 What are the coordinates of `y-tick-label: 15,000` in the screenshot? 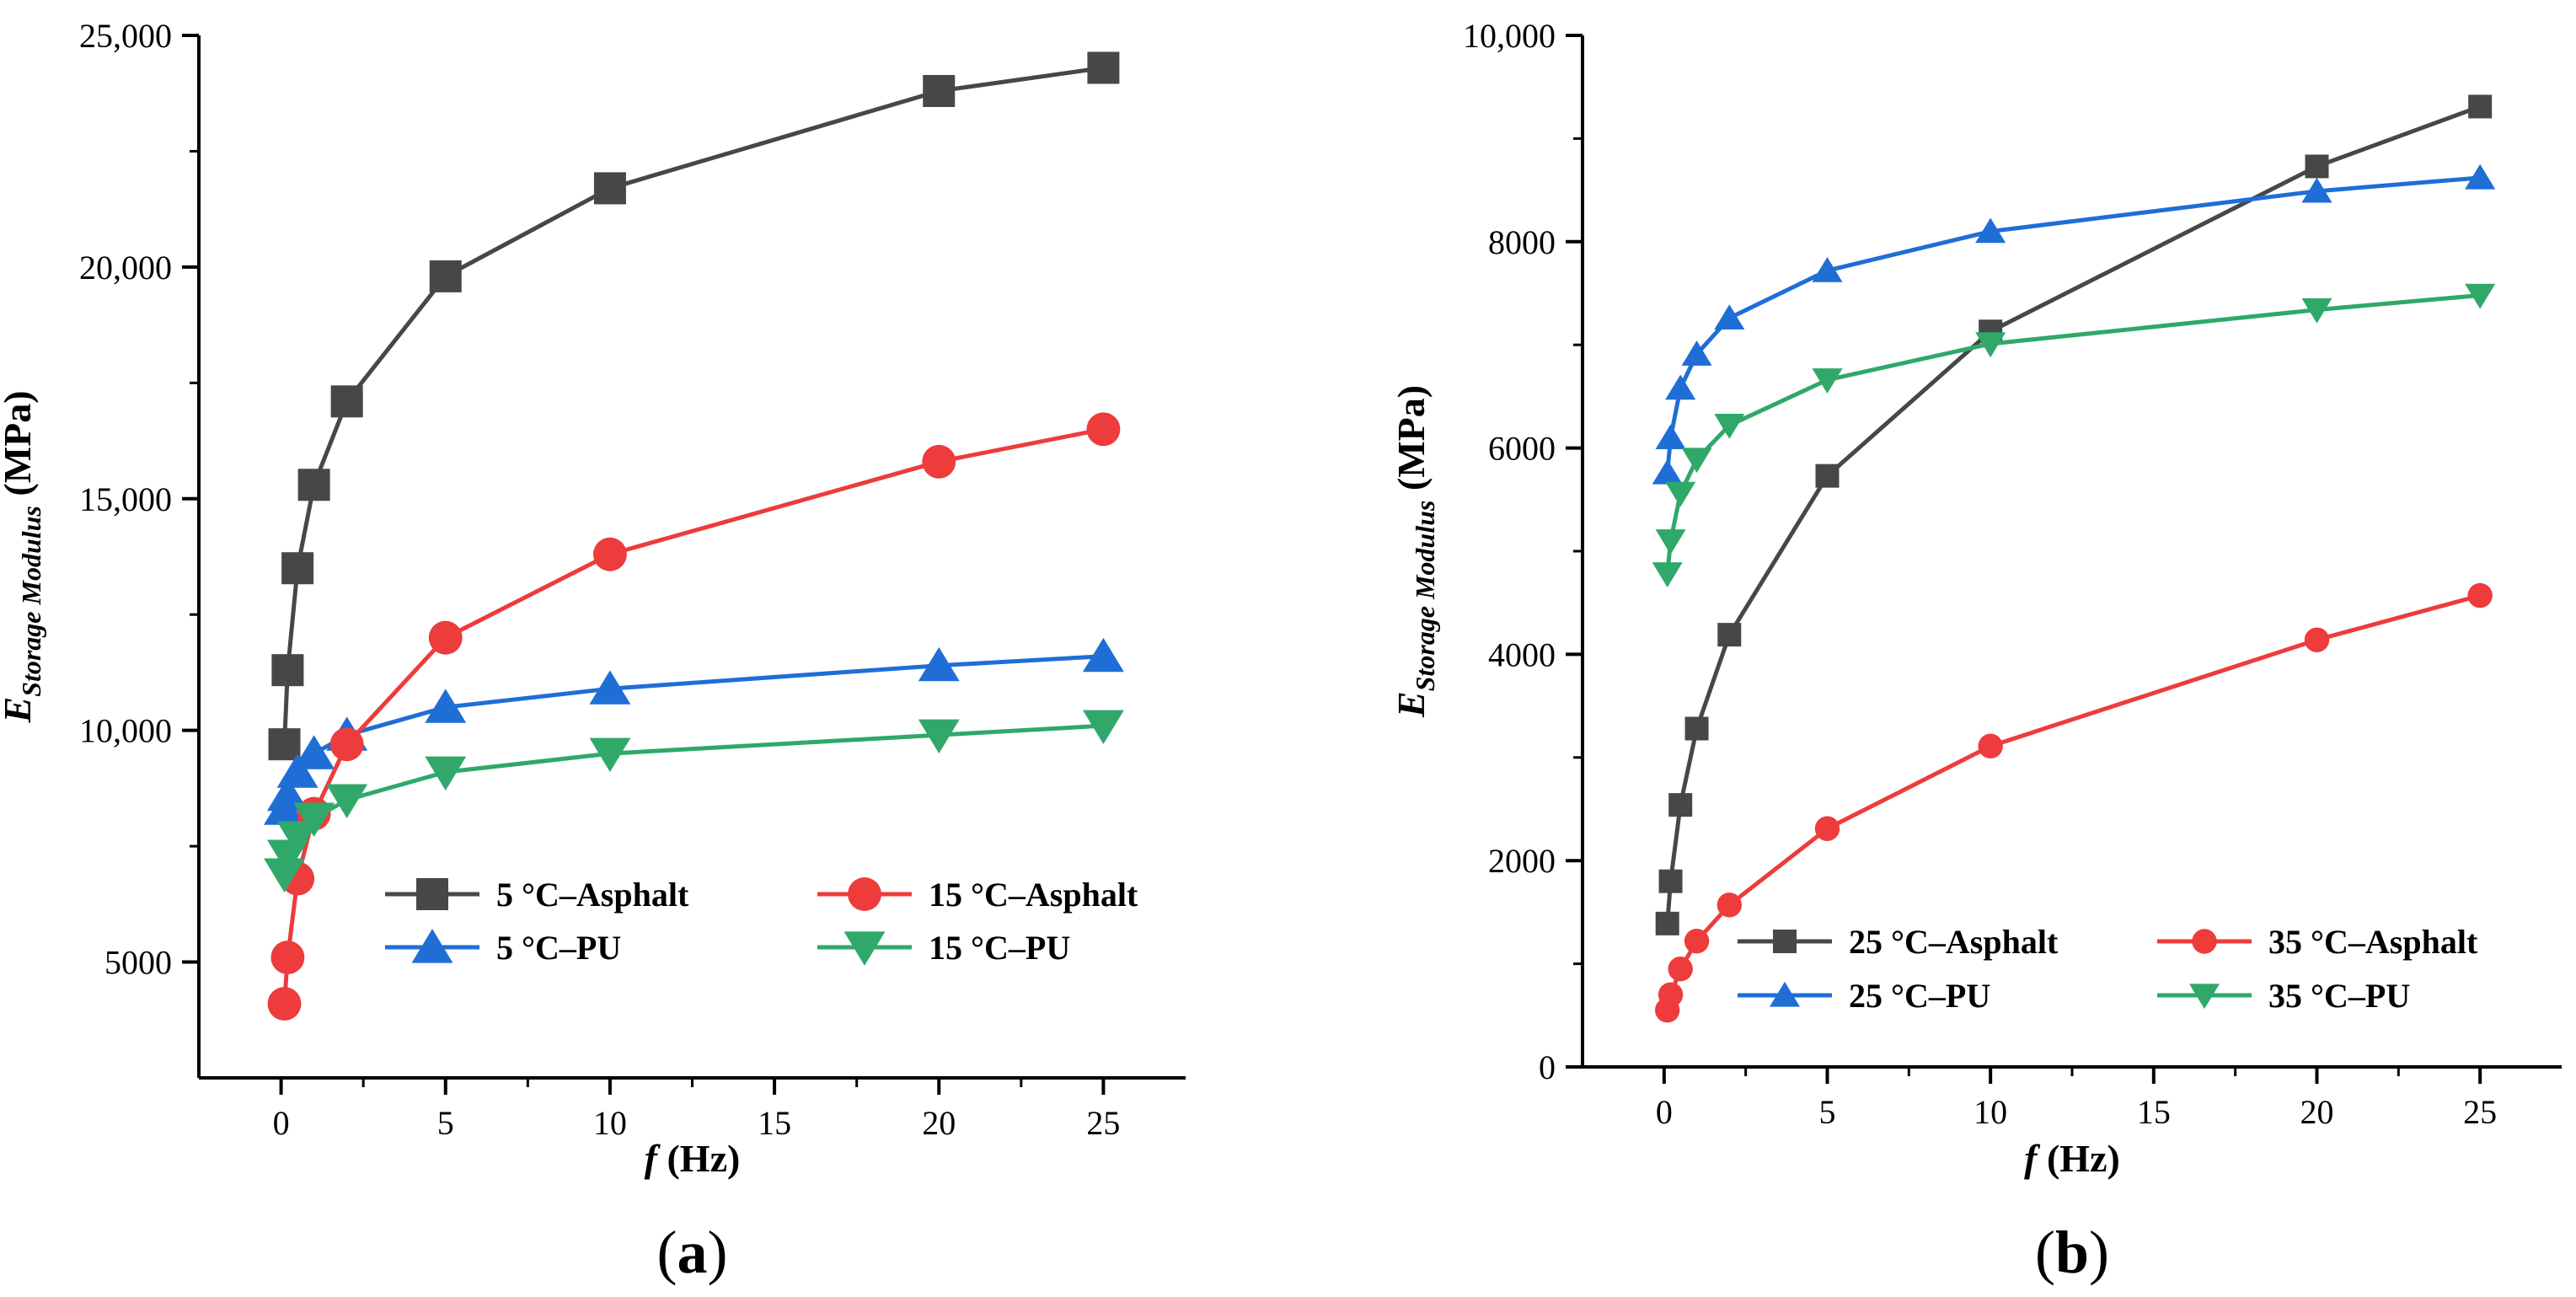 It's located at (125, 499).